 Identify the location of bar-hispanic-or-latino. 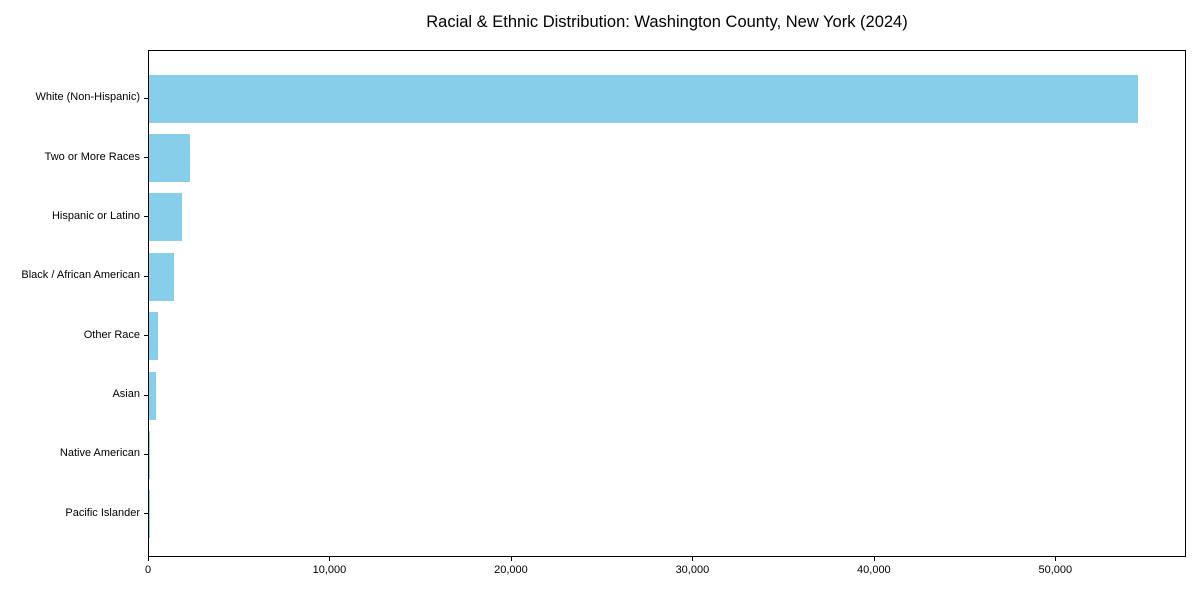
(165, 217).